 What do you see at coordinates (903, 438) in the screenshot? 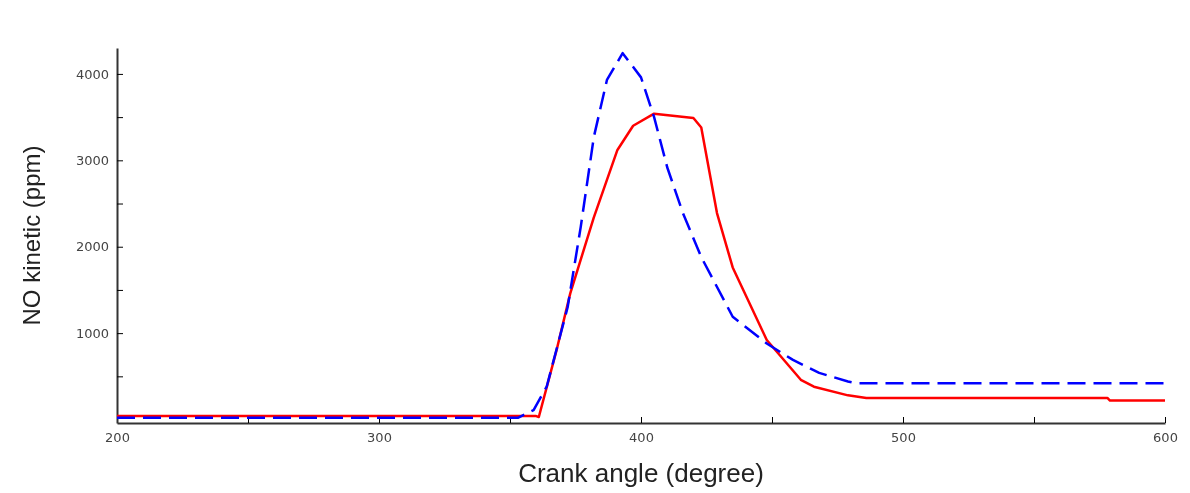
I see `x-tick-label: 500` at bounding box center [903, 438].